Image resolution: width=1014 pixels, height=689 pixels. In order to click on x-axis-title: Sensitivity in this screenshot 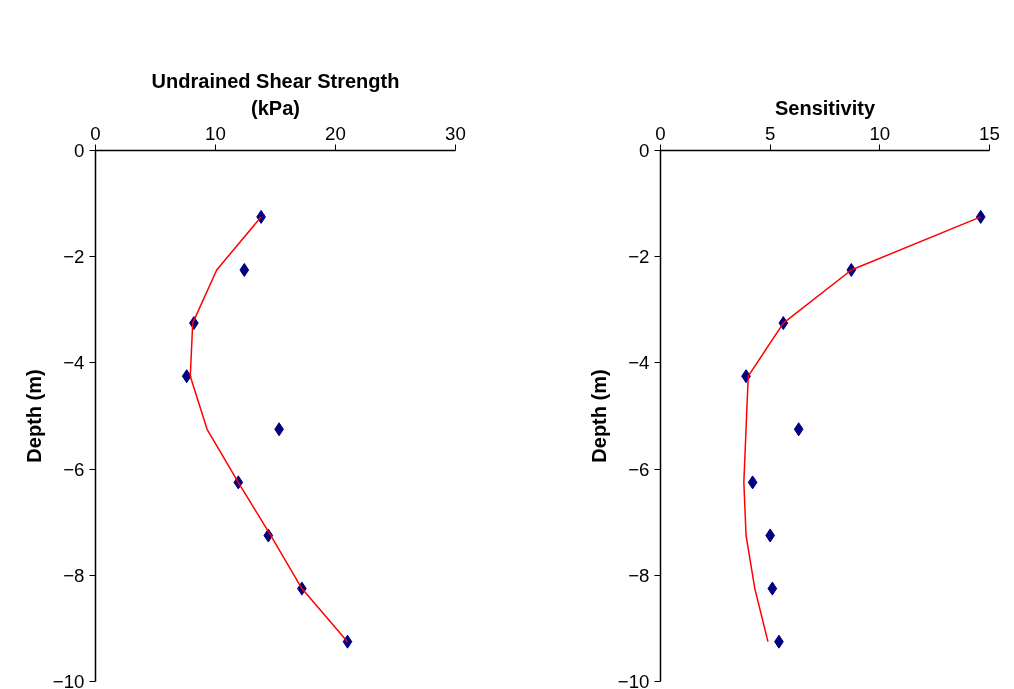, I will do `click(825, 107)`.